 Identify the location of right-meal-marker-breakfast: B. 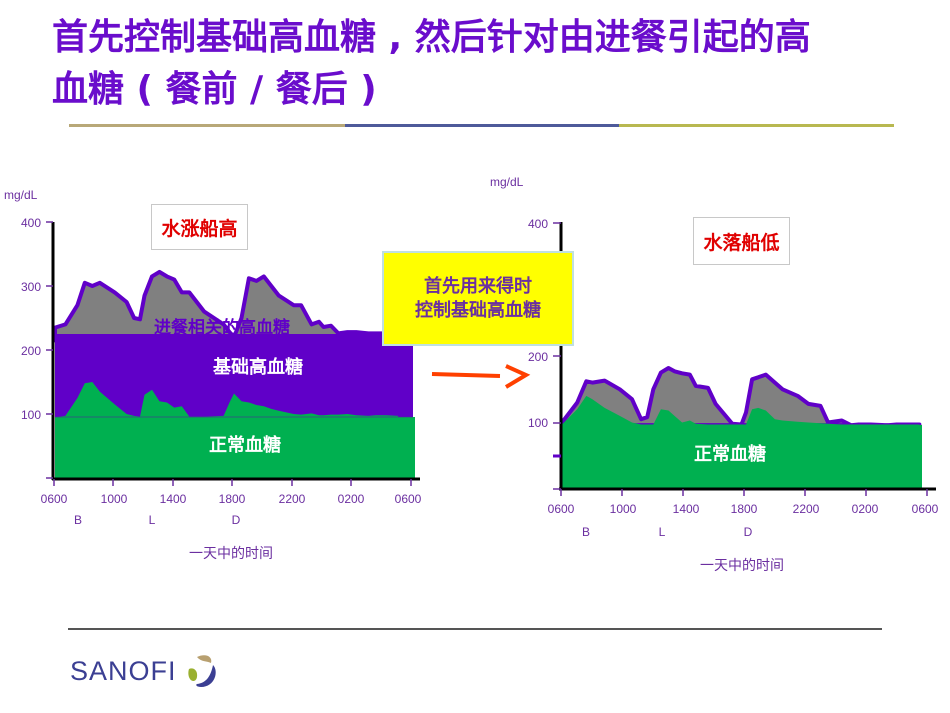
(586, 532).